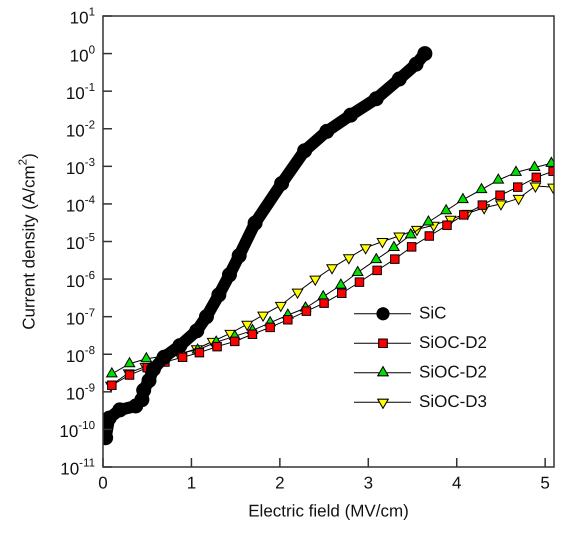  Describe the element at coordinates (328, 511) in the screenshot. I see `x-axis-title: Electric field (MV/cm)` at that location.